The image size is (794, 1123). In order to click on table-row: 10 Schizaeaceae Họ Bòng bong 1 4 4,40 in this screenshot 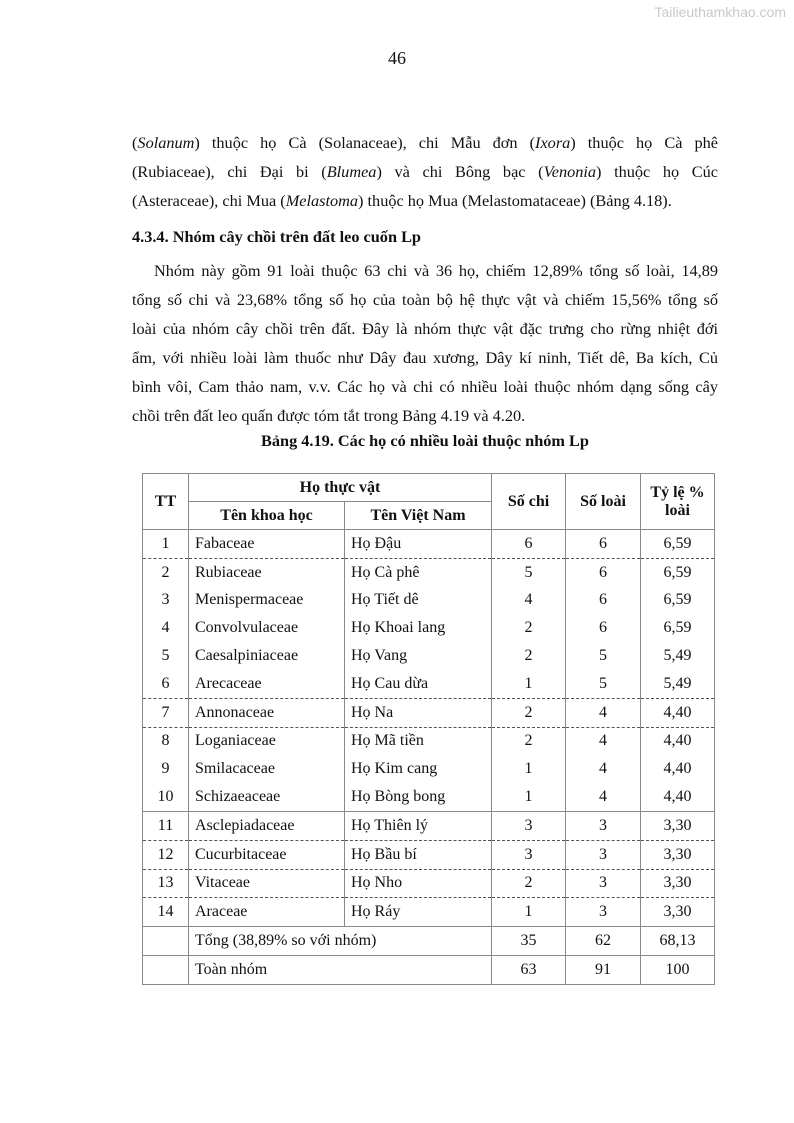, I will do `click(428, 797)`.